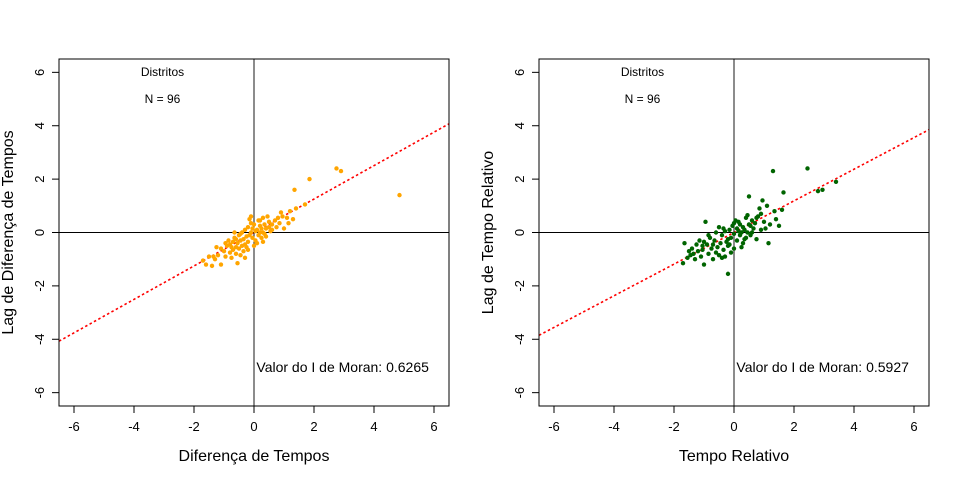 The width and height of the screenshot is (960, 485). I want to click on moran-annotation: Valor do I de Moran: 0.6265, so click(342, 367).